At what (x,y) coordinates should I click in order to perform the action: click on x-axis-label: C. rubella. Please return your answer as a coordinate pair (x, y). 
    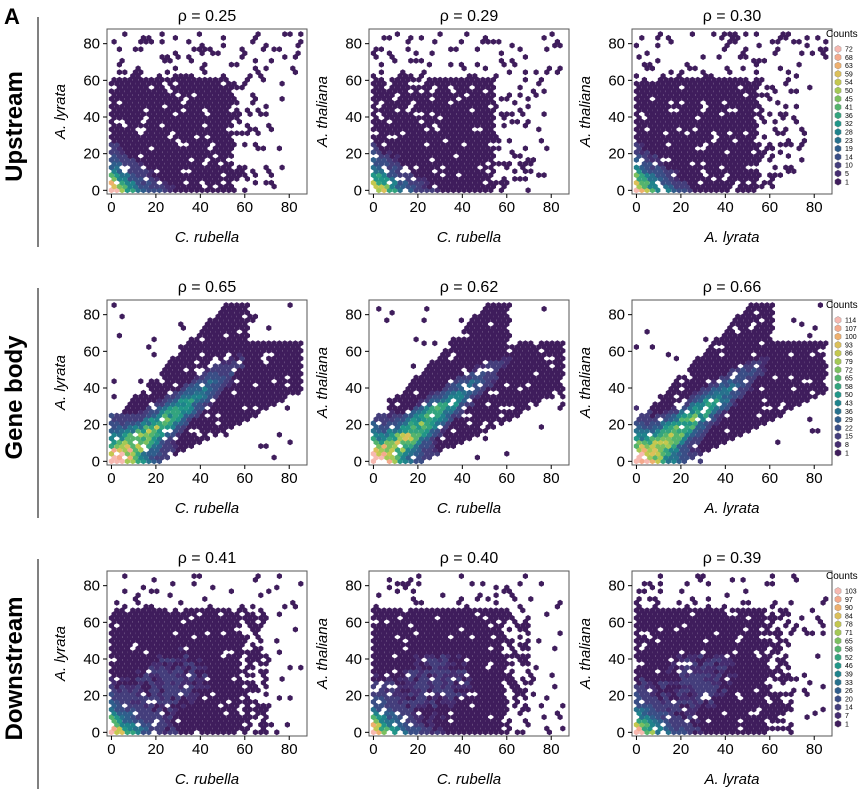
    Looking at the image, I should click on (207, 508).